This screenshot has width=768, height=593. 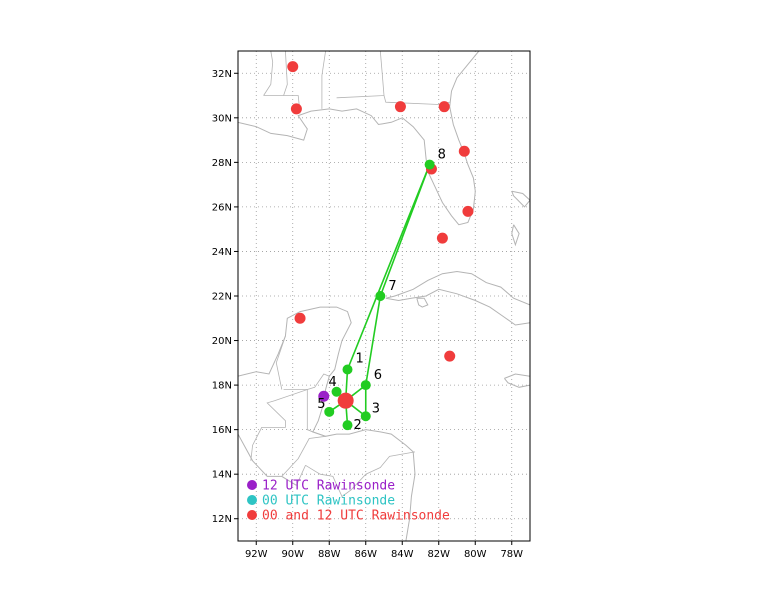 I want to click on legend-label-utc12: 12 UTC Rawinsonde, so click(x=328, y=486).